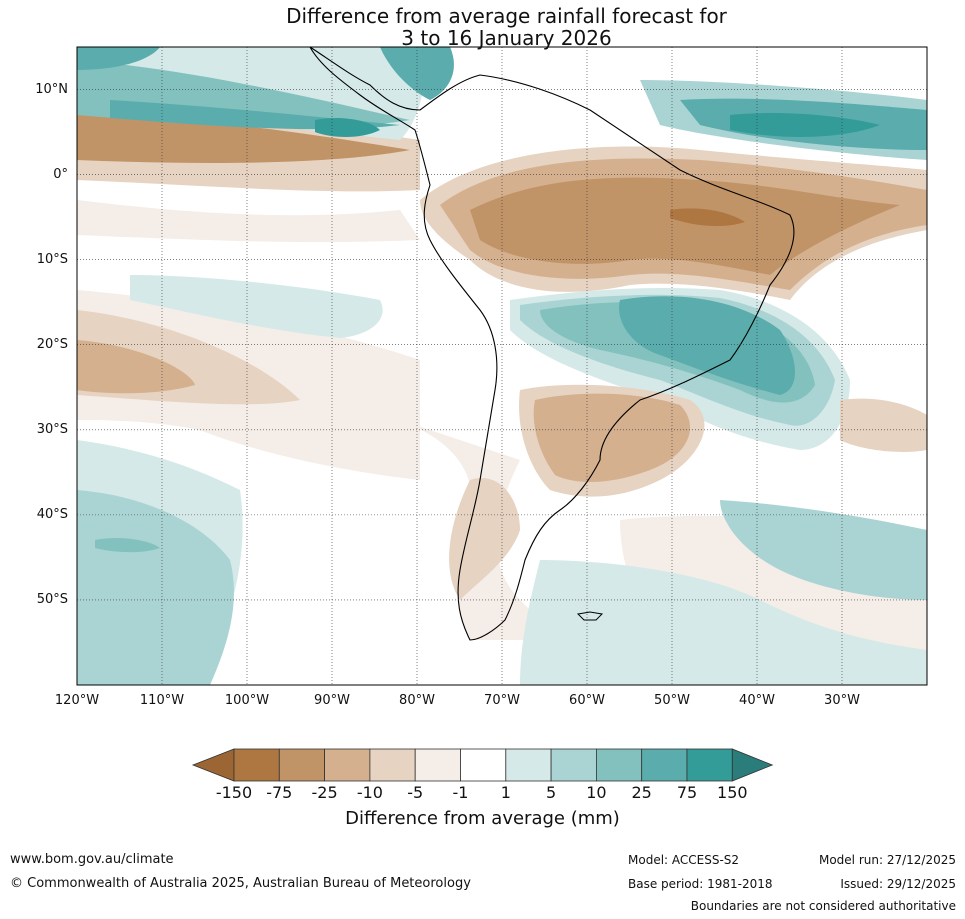 Image resolution: width=965 pixels, height=919 pixels. I want to click on footer-issued: Issued: 29/12/2025, so click(898, 884).